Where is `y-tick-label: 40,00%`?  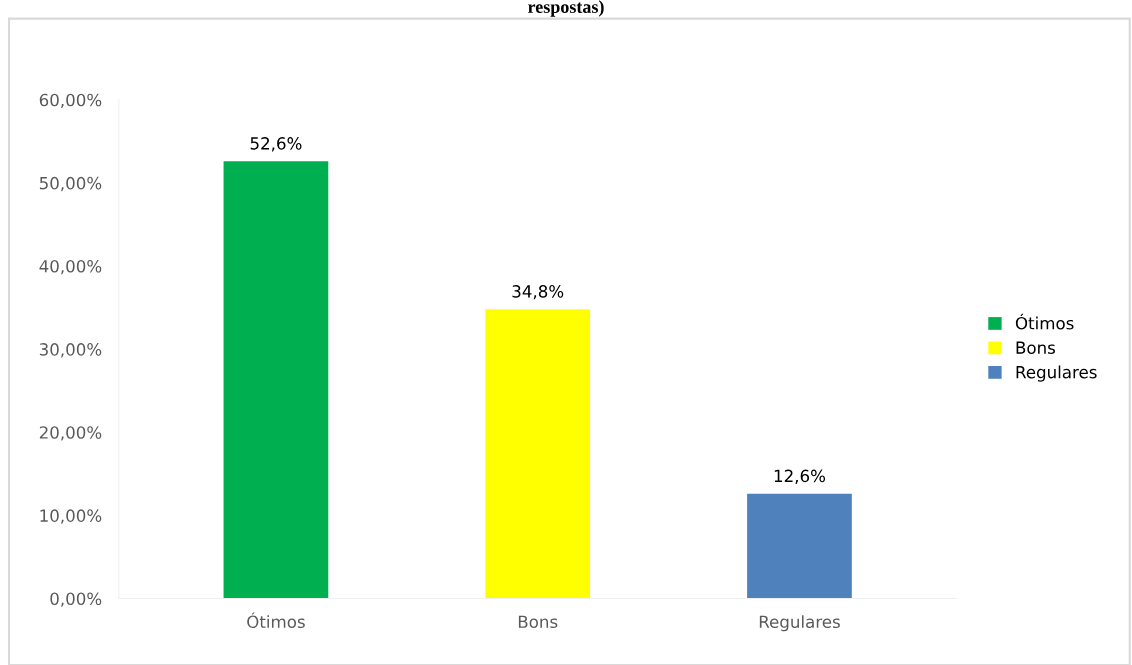
y-tick-label: 40,00% is located at coordinates (70, 267).